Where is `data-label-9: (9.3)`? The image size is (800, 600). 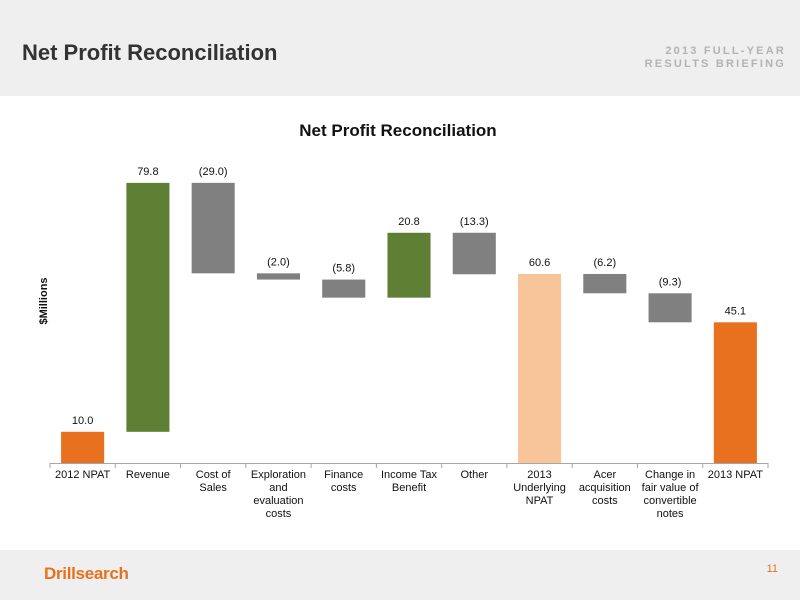 data-label-9: (9.3) is located at coordinates (670, 282).